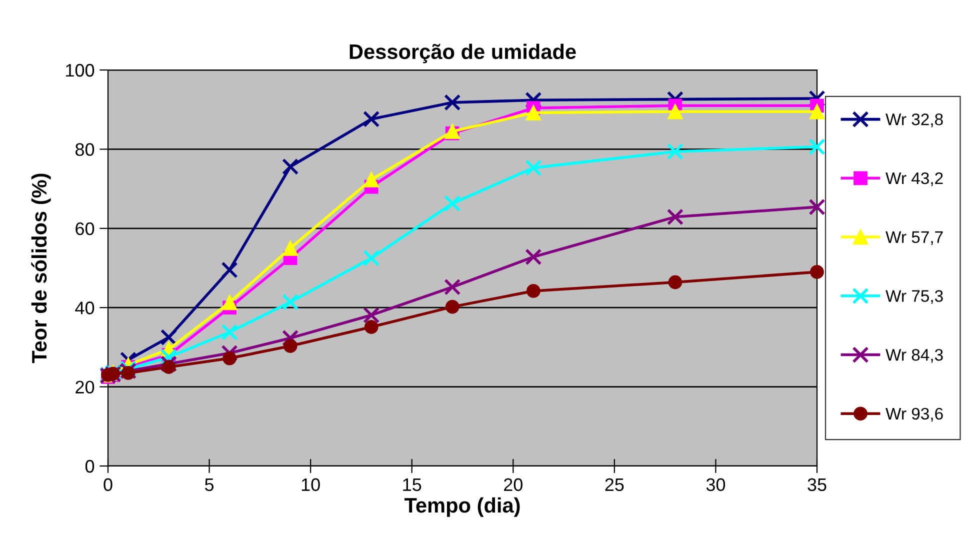 The height and width of the screenshot is (543, 964). I want to click on x-tick-label: 25, so click(614, 485).